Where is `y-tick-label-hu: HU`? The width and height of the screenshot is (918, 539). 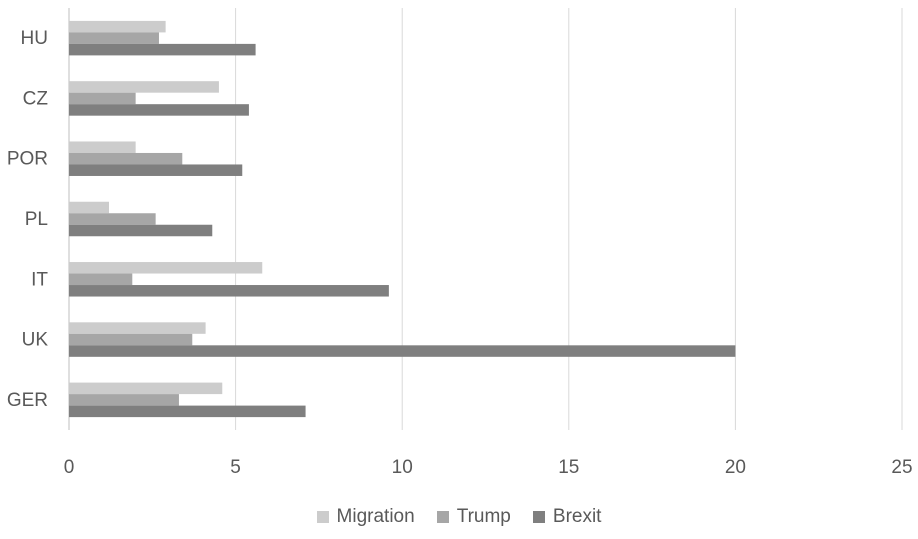
y-tick-label-hu: HU is located at coordinates (34, 38).